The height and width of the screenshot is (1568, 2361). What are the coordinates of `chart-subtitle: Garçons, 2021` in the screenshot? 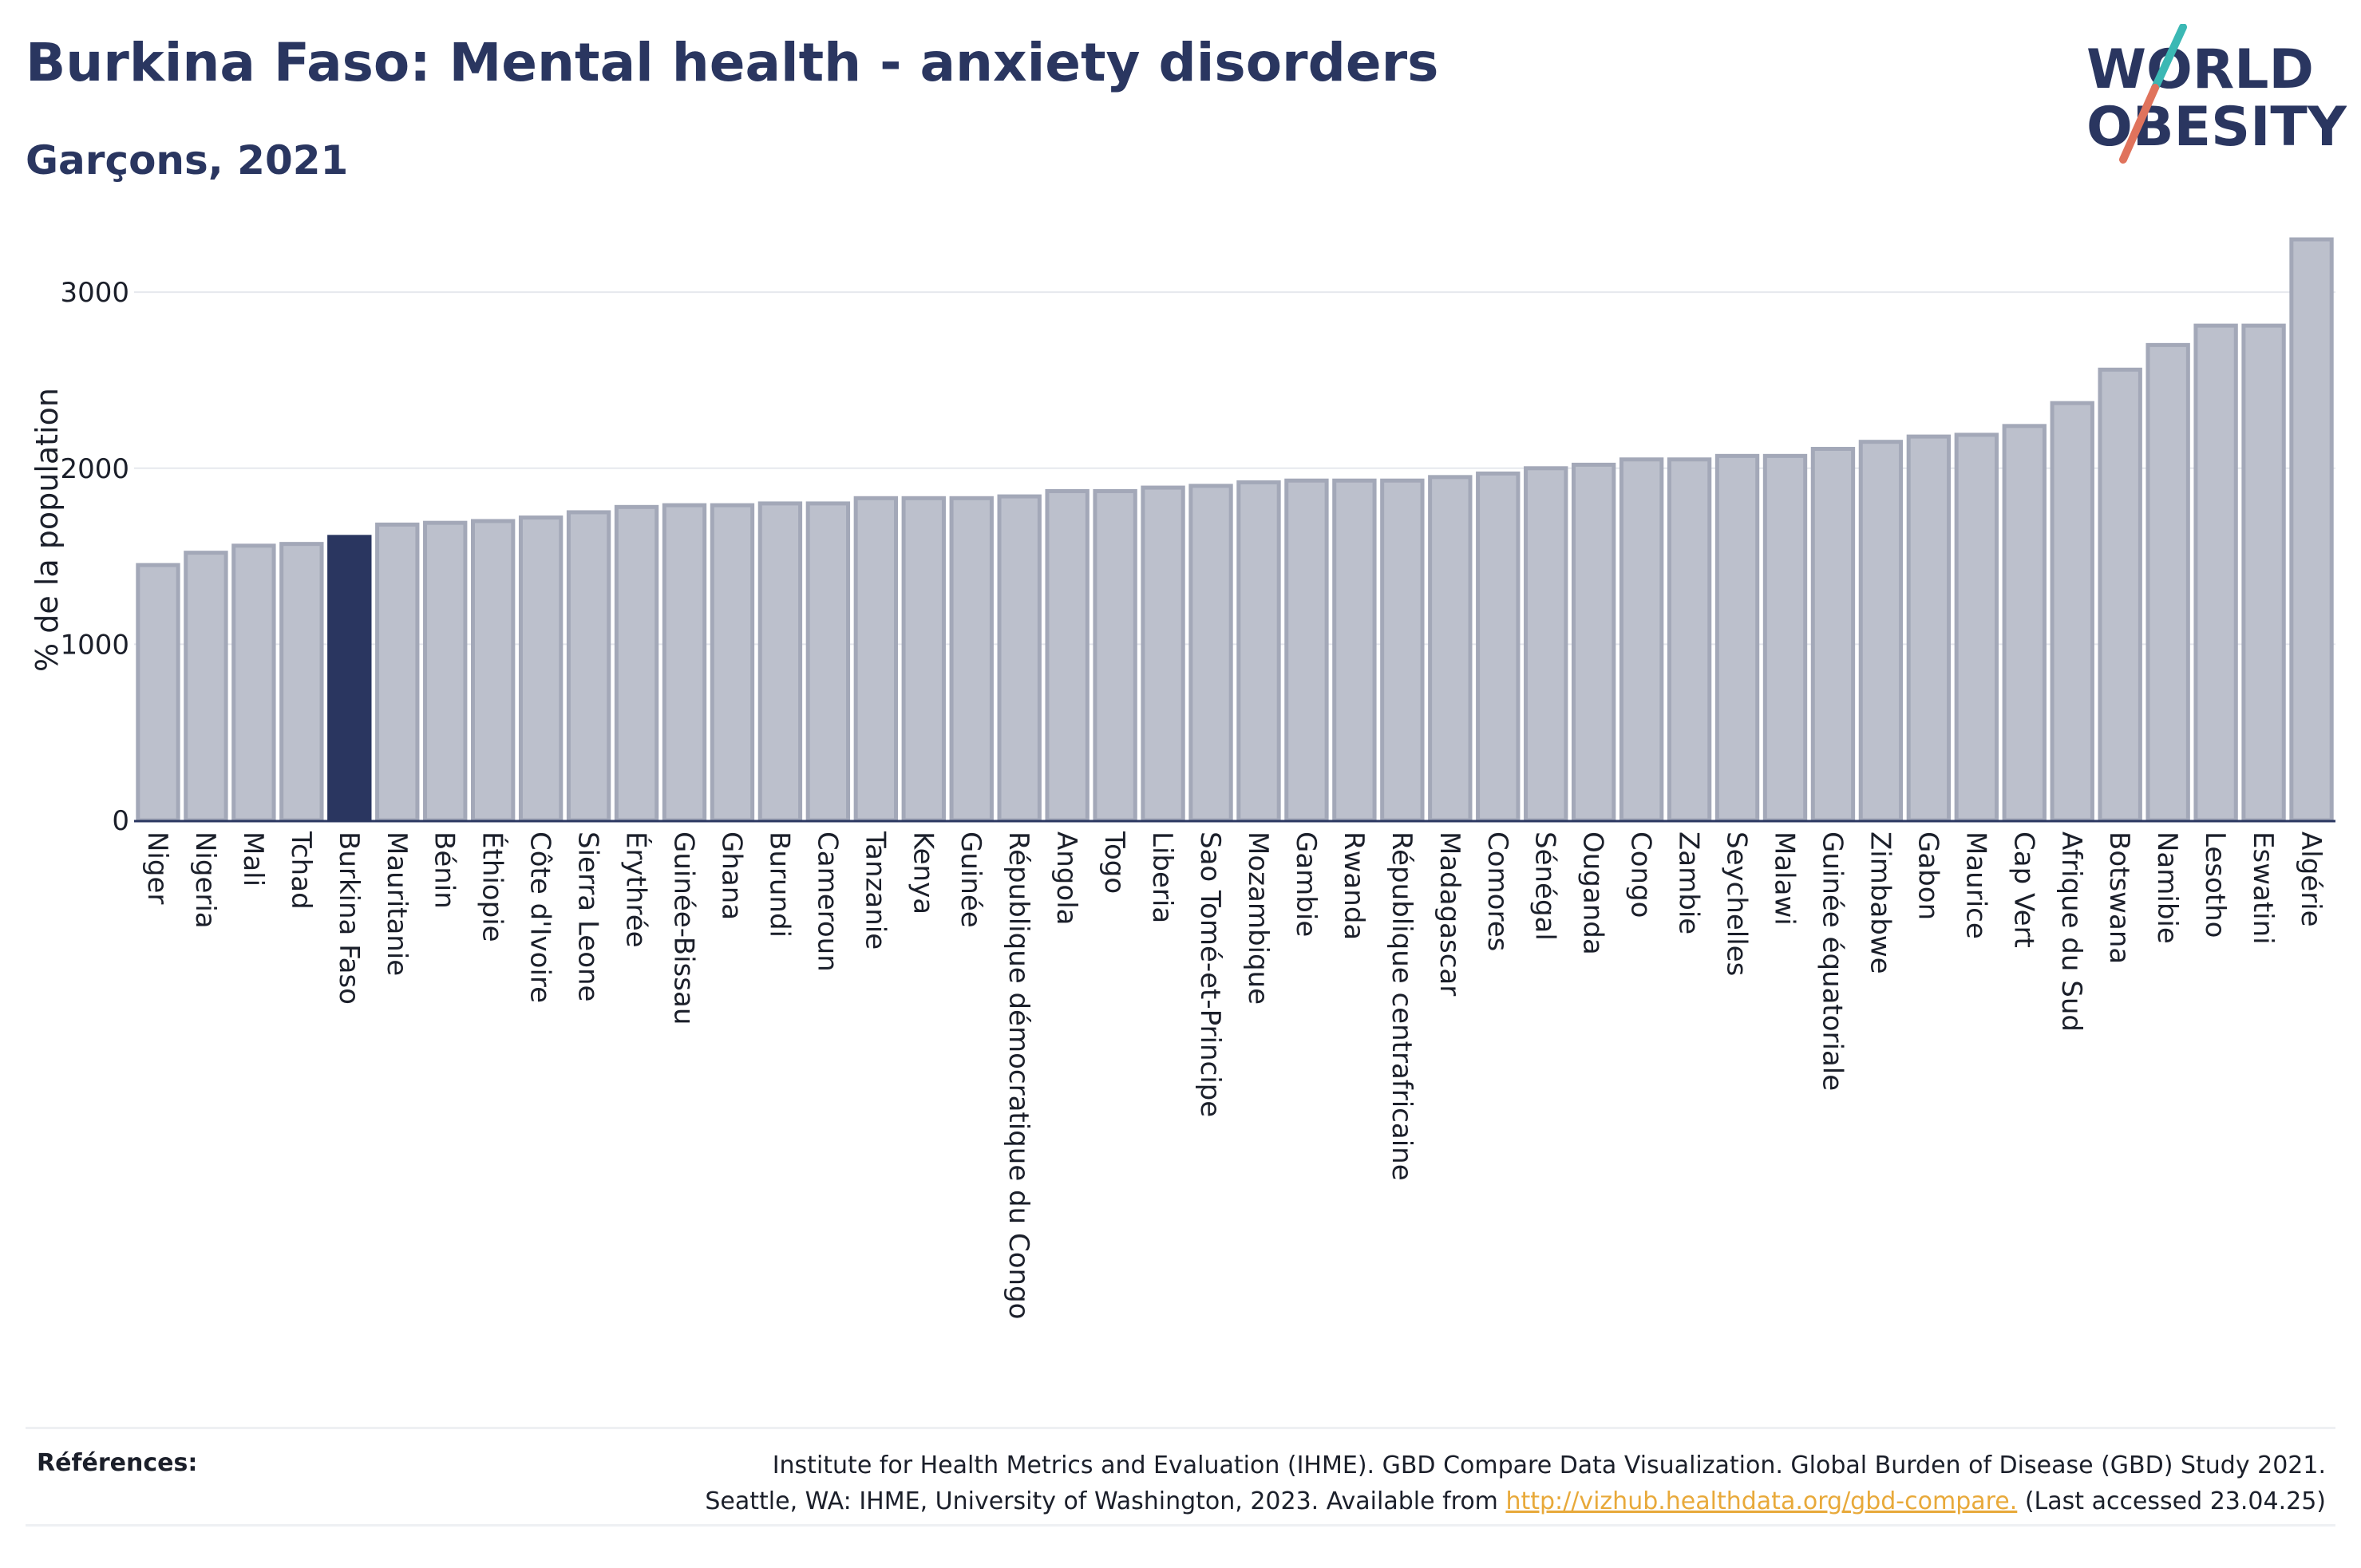 It's located at (187, 160).